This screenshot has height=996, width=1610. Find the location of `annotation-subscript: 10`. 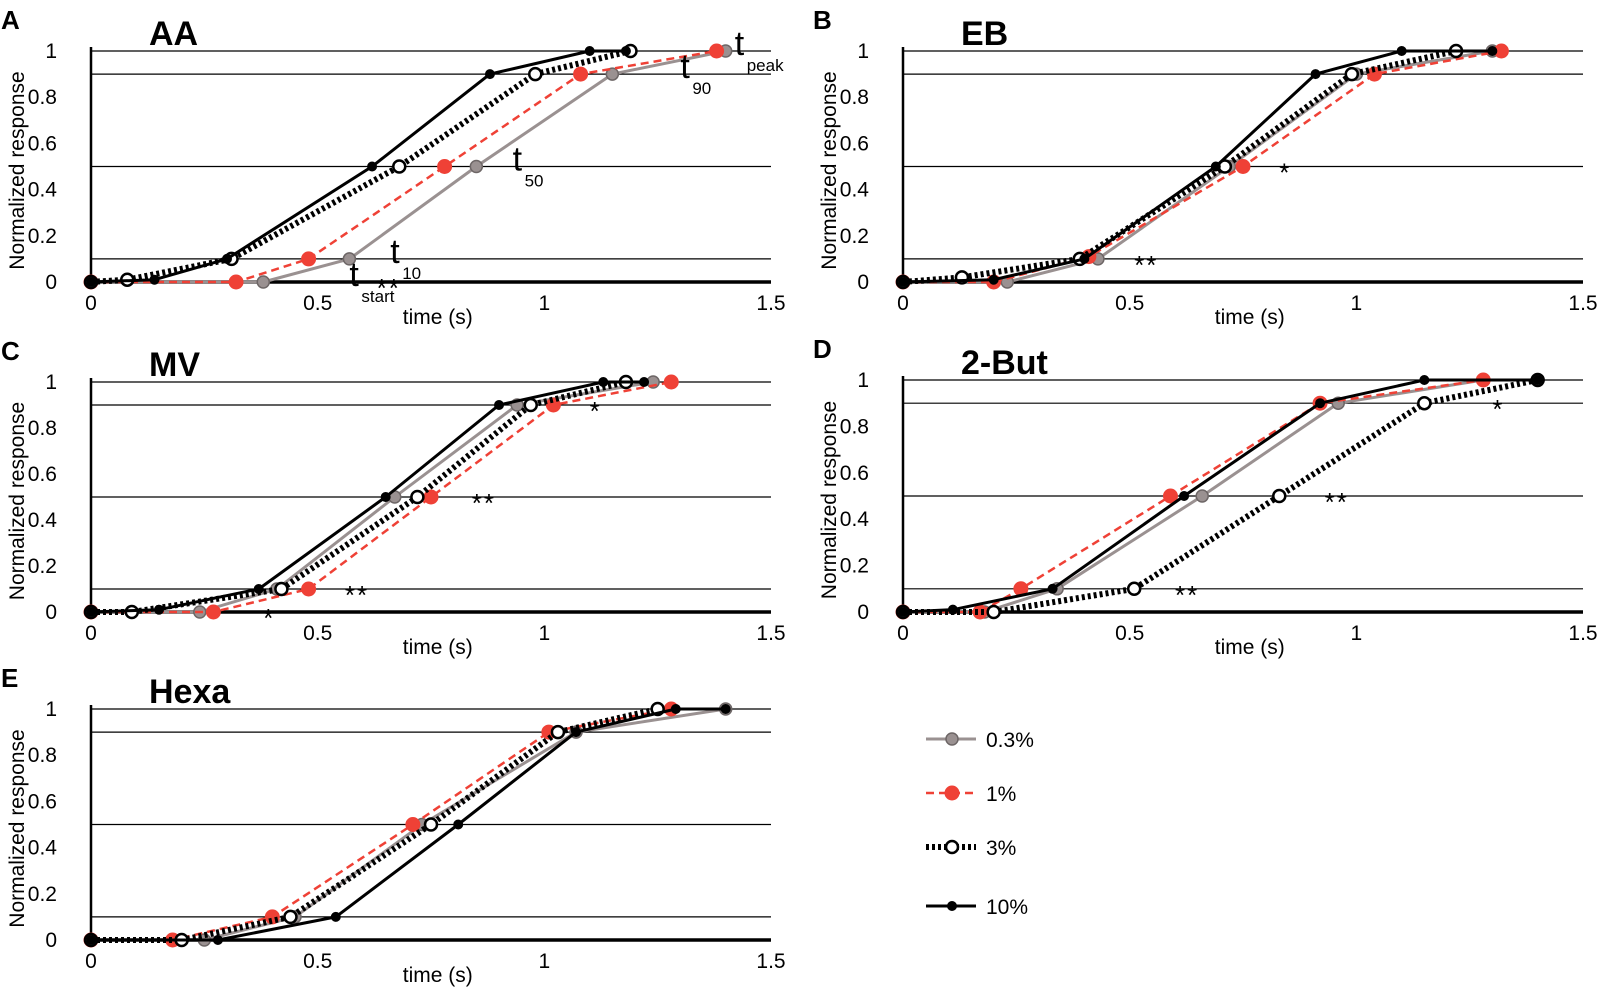

annotation-subscript: 10 is located at coordinates (411, 273).